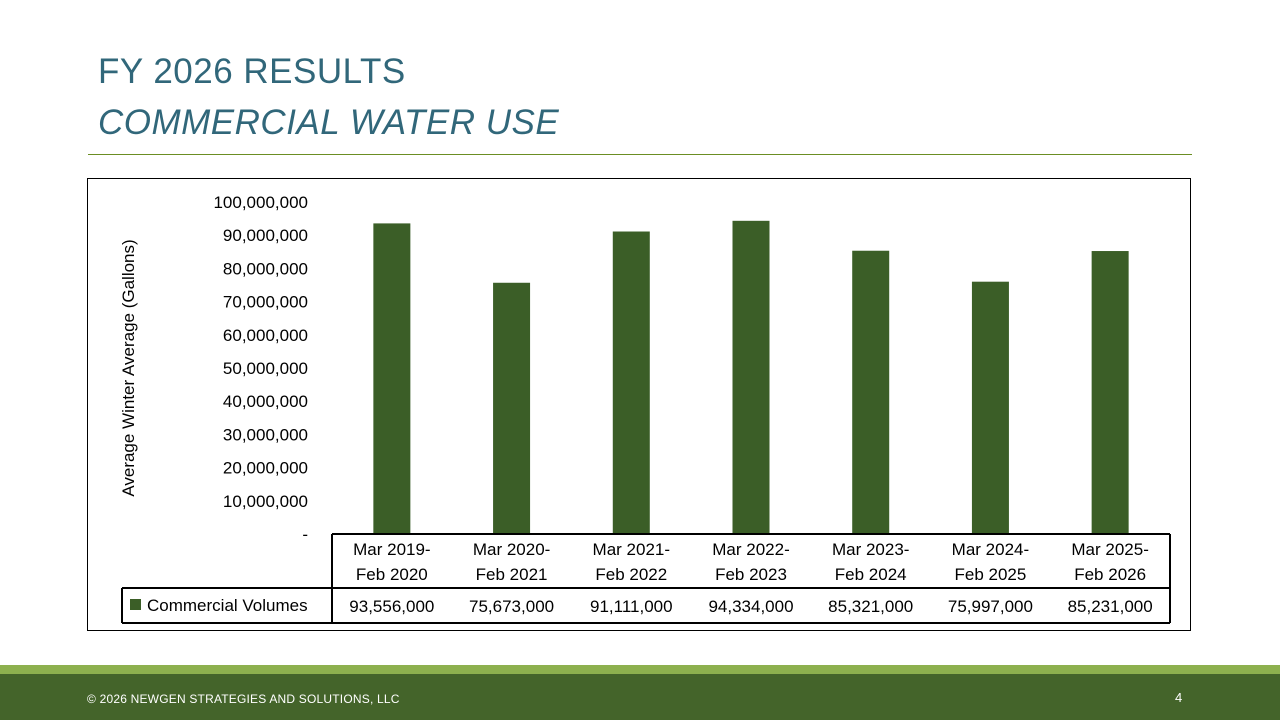 Image resolution: width=1280 pixels, height=720 pixels. I want to click on x-tick-label: Feb 2022, so click(631, 574).